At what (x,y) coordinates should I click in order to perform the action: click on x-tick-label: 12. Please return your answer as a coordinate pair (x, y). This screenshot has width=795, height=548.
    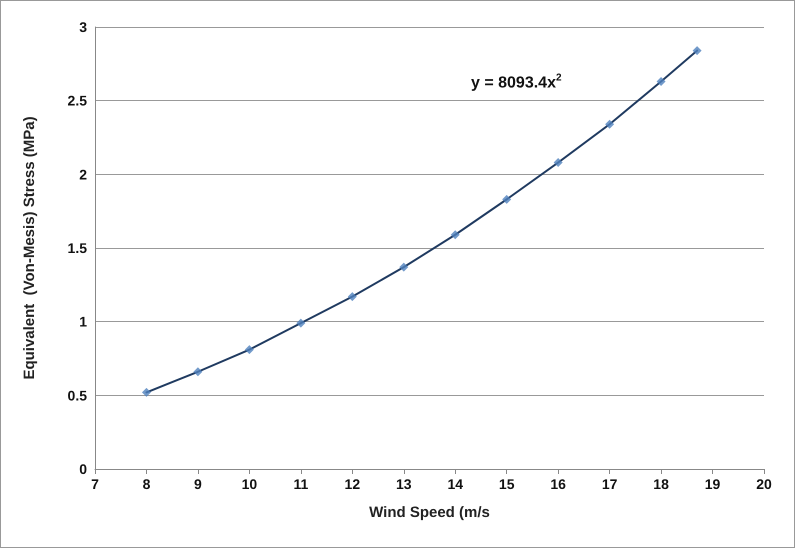
    Looking at the image, I should click on (352, 484).